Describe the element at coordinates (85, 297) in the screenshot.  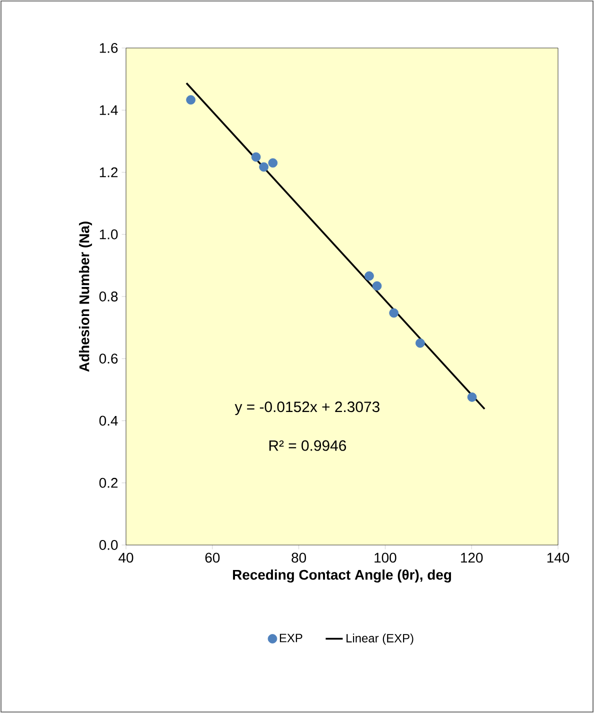
I see `y-axis-title: Adhesion Number (Na)` at that location.